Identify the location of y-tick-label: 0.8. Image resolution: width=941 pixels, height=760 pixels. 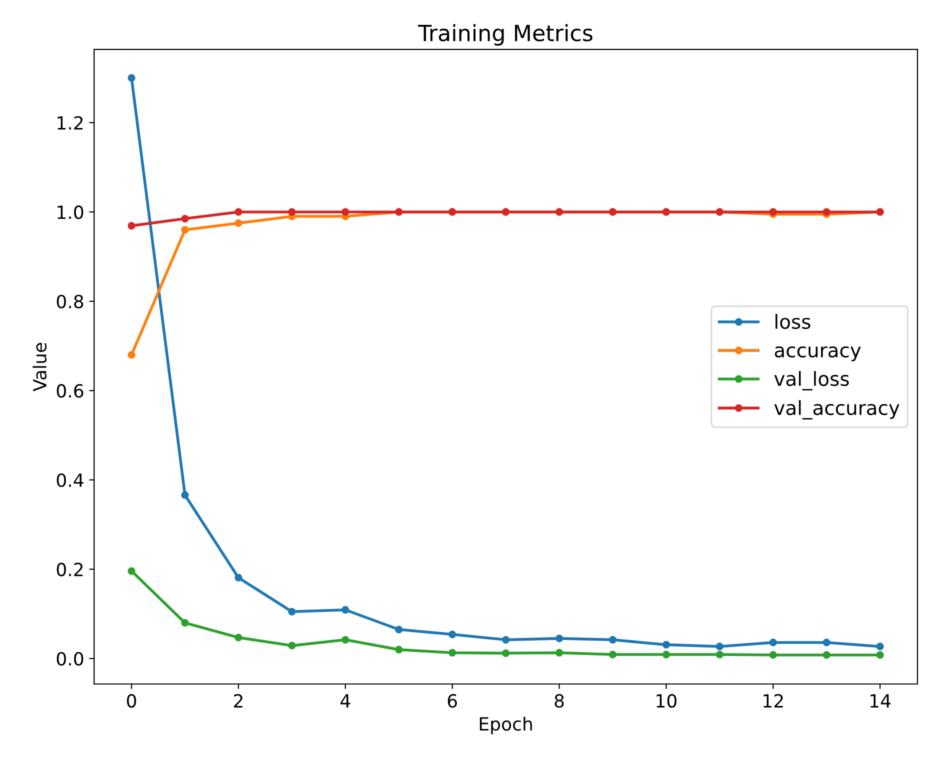
(70, 301).